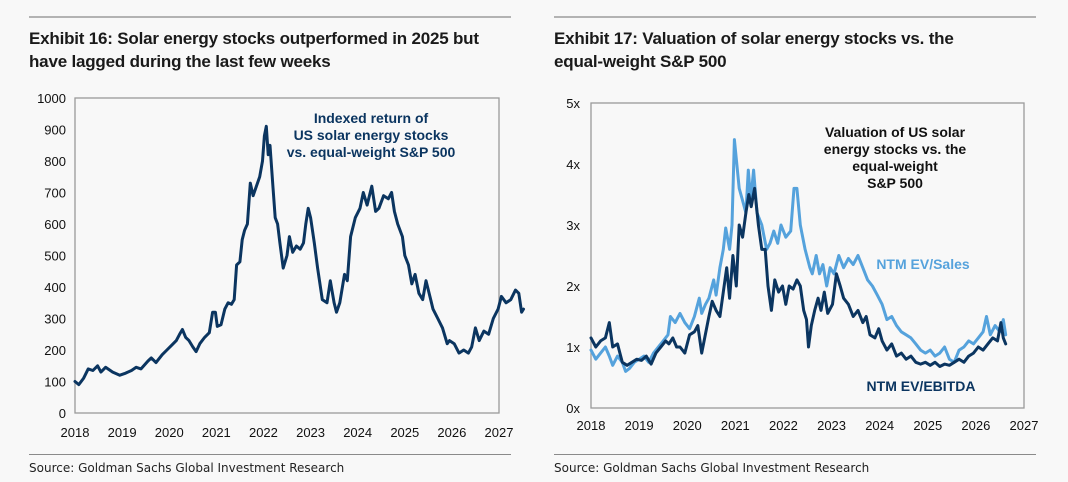 The height and width of the screenshot is (482, 1068). I want to click on y-tick-label: 4x, so click(573, 164).